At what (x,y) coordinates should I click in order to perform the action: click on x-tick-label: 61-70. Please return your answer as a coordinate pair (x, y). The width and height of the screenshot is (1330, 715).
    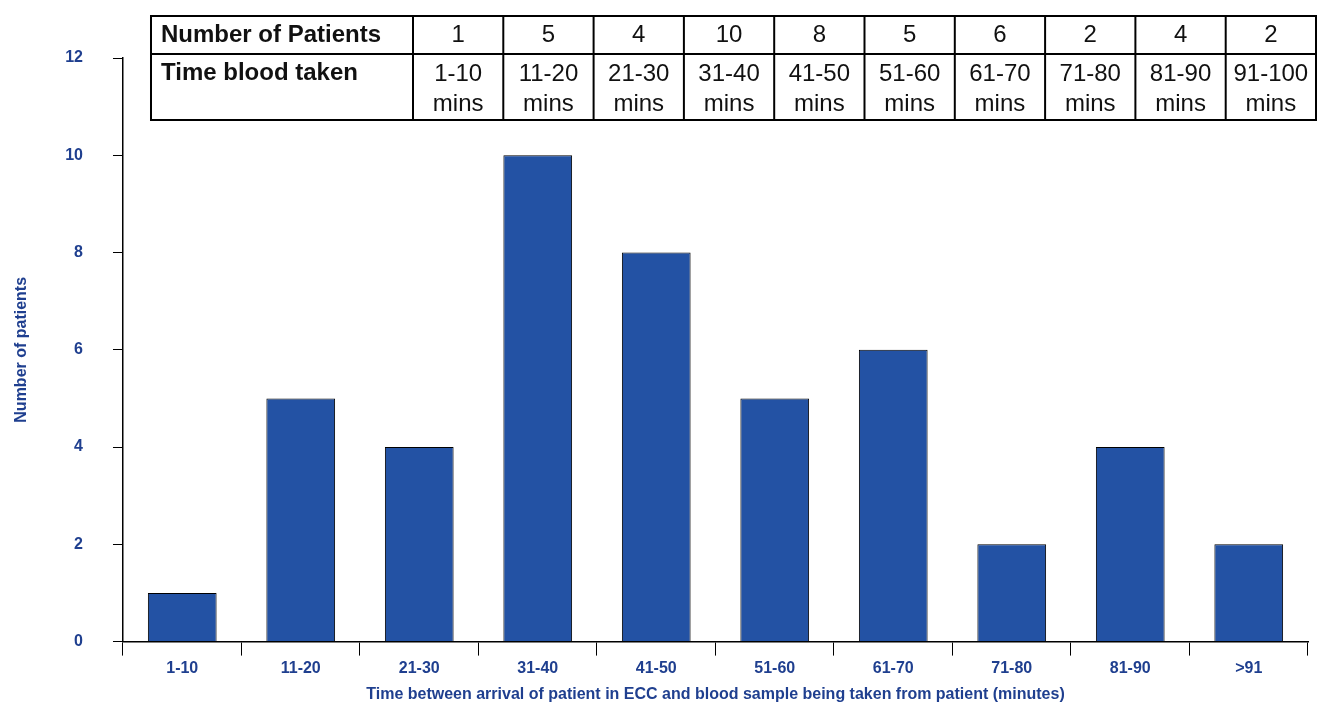
    Looking at the image, I should click on (893, 667).